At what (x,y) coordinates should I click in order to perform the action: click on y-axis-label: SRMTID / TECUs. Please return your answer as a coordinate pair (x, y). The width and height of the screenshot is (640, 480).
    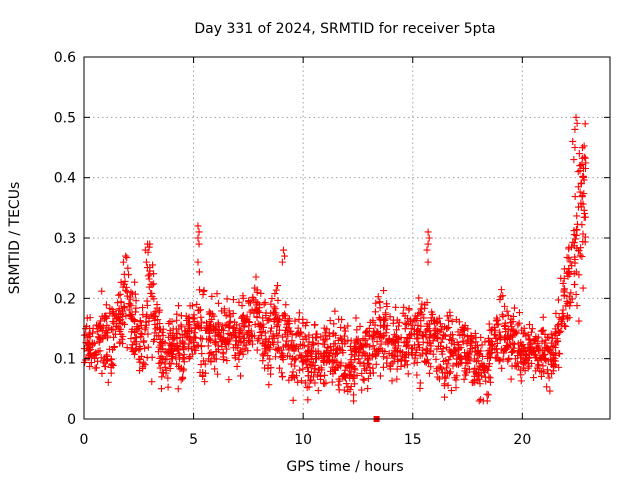
    Looking at the image, I should click on (15, 238).